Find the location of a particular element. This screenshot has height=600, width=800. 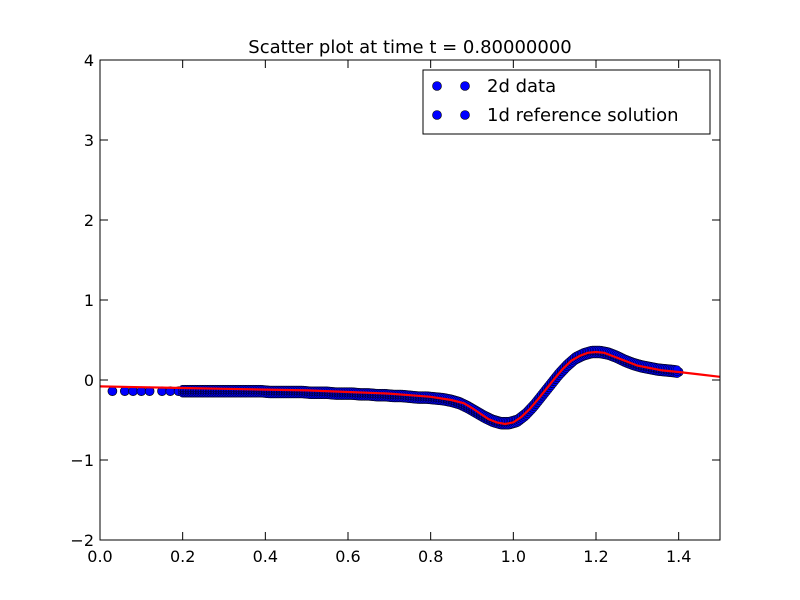

y-tick-label-2: 0 is located at coordinates (89, 380).